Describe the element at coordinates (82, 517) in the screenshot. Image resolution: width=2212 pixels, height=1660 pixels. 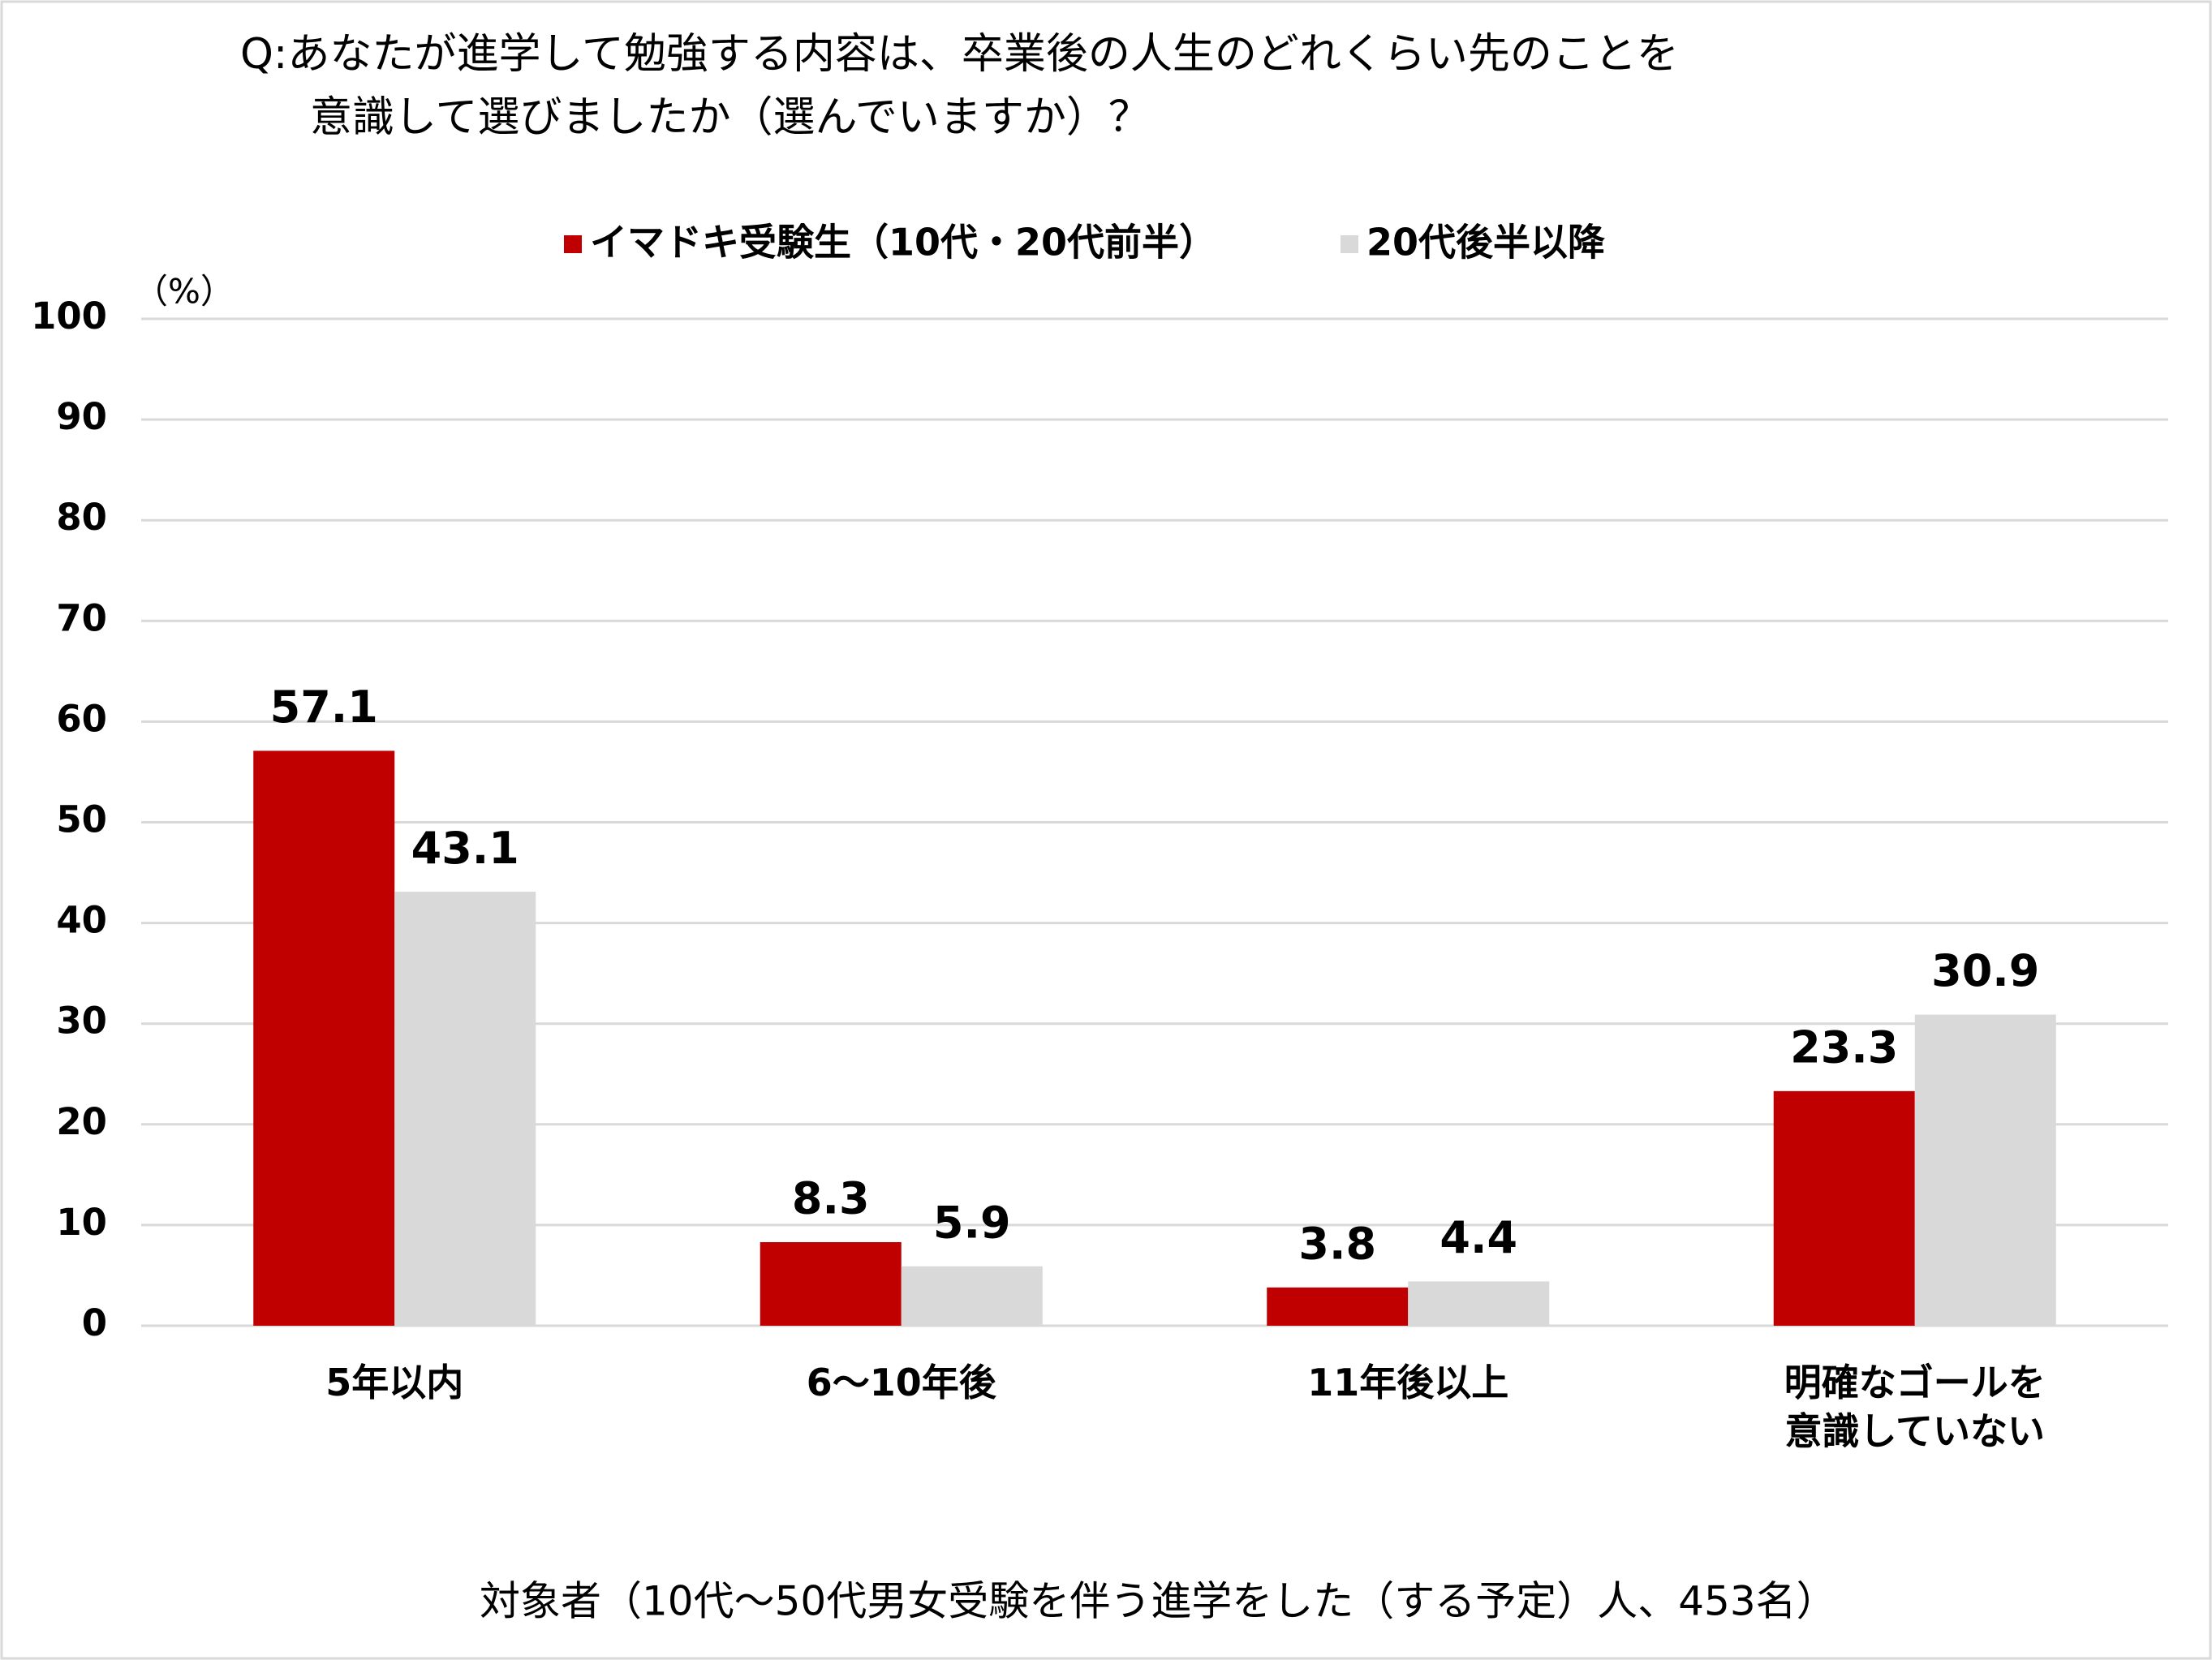
I see `y-tick-label: 80` at that location.